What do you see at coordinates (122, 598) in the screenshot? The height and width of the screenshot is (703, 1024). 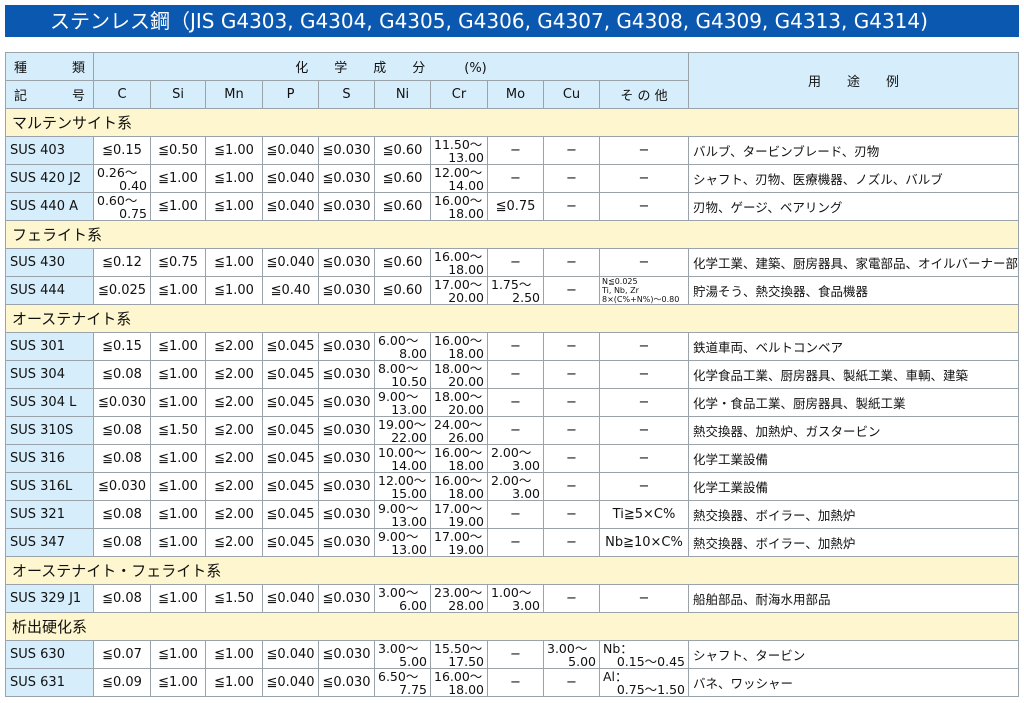 I see `value-cell: ≦0.08` at bounding box center [122, 598].